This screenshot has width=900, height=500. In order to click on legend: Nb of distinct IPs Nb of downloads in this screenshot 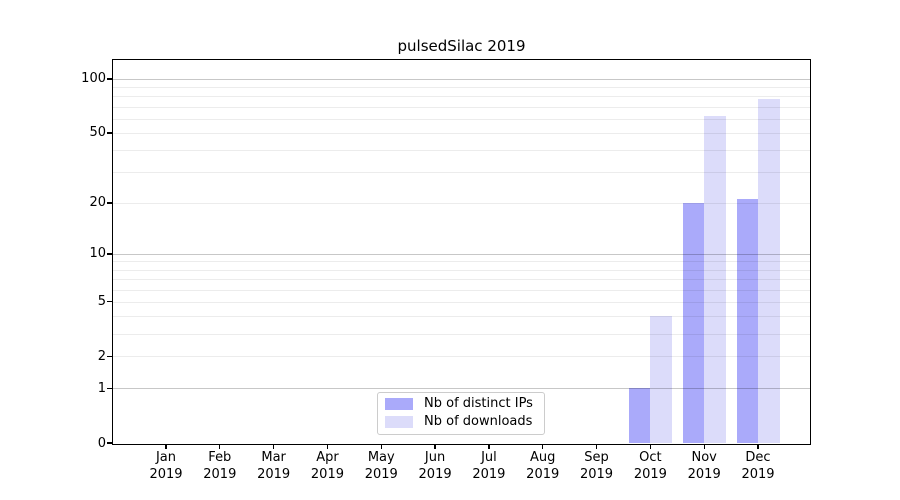, I will do `click(461, 413)`.